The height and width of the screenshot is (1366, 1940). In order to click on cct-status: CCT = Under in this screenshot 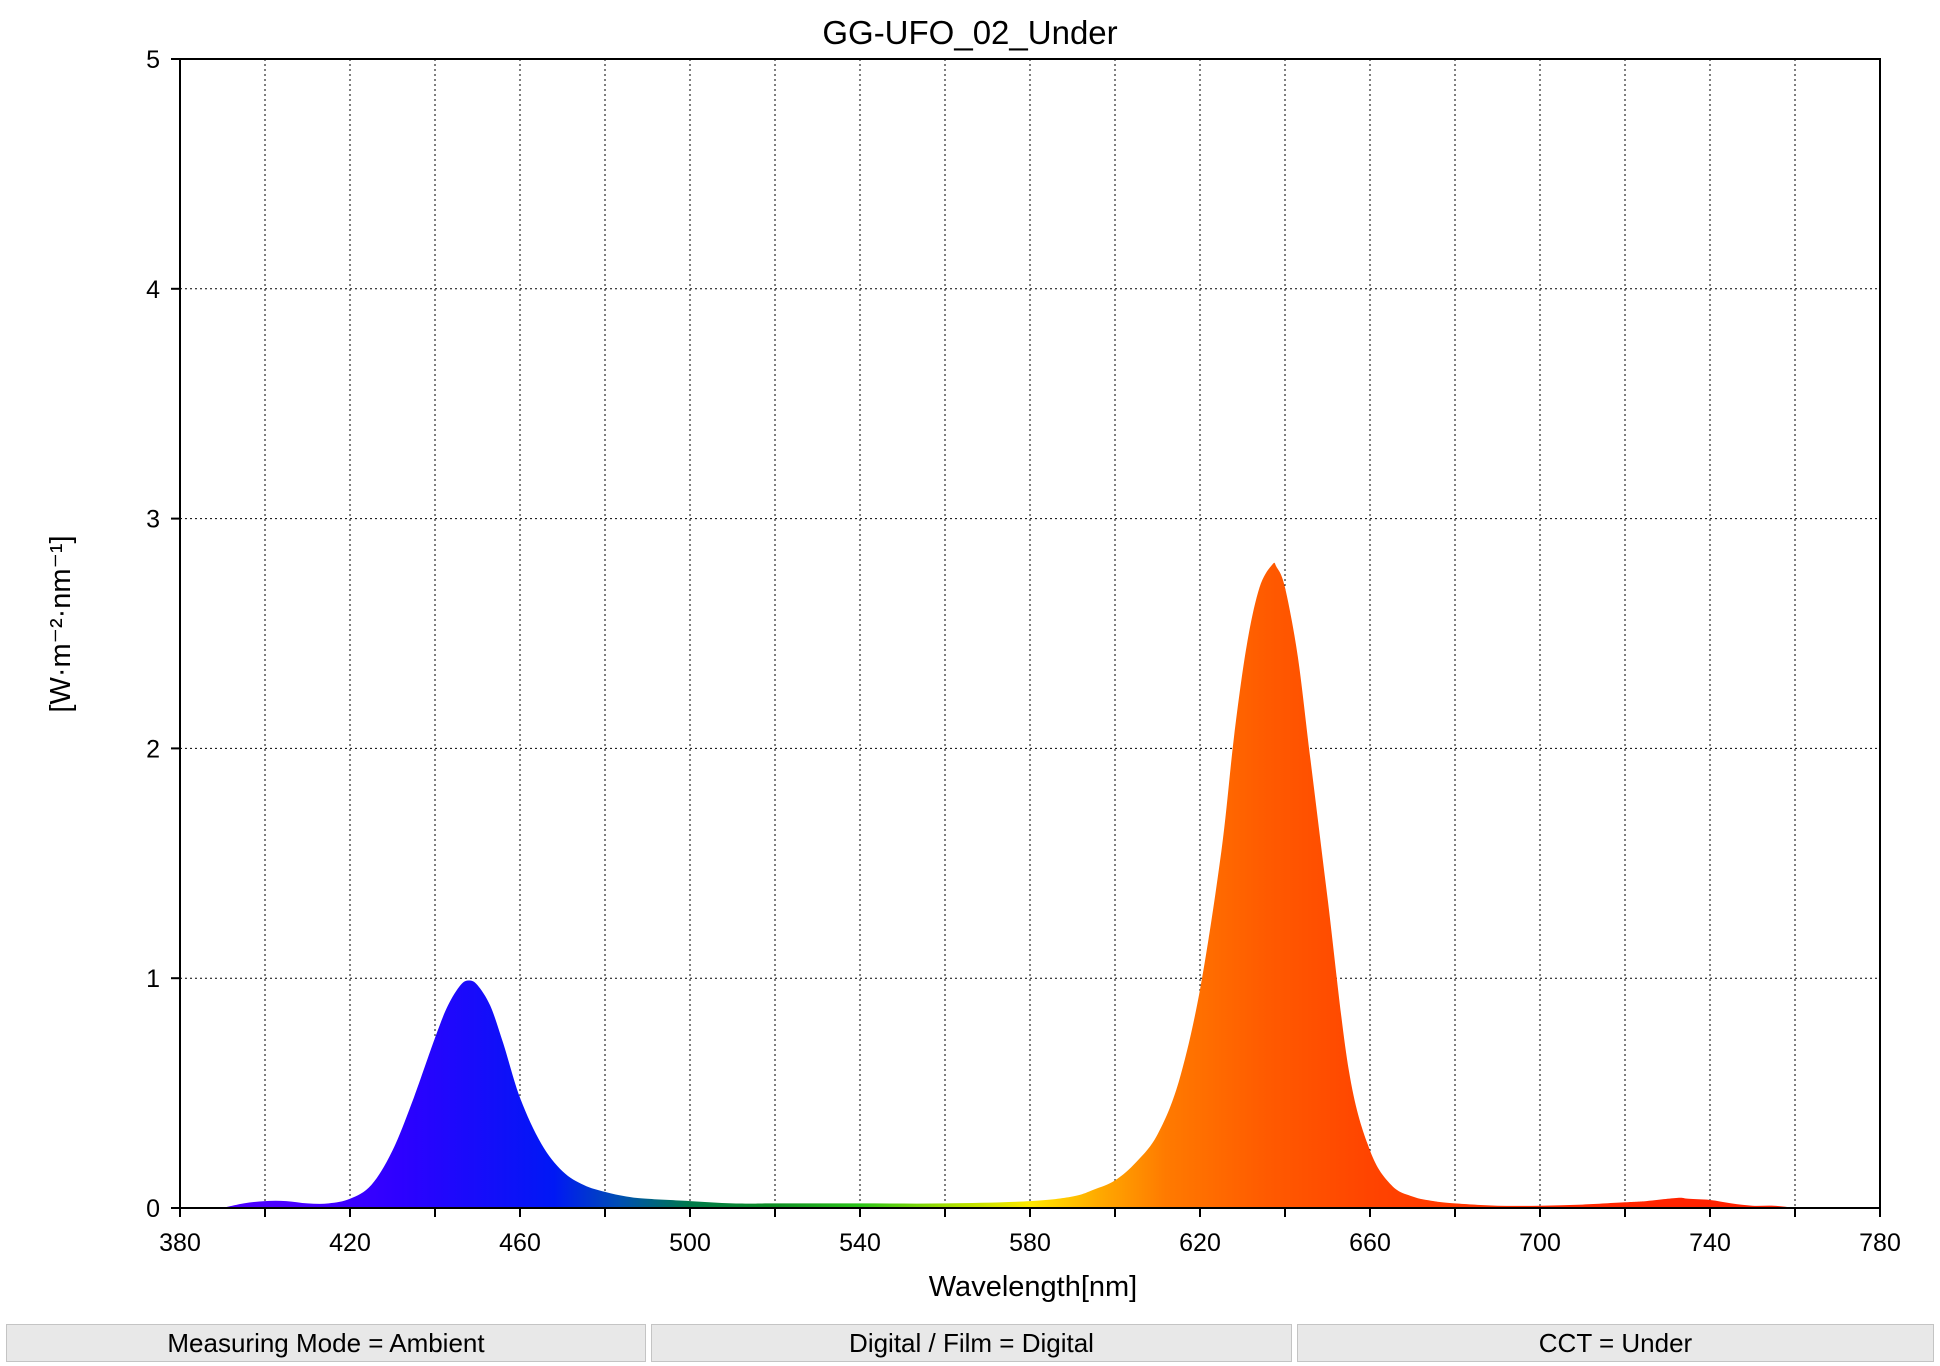, I will do `click(1615, 1343)`.